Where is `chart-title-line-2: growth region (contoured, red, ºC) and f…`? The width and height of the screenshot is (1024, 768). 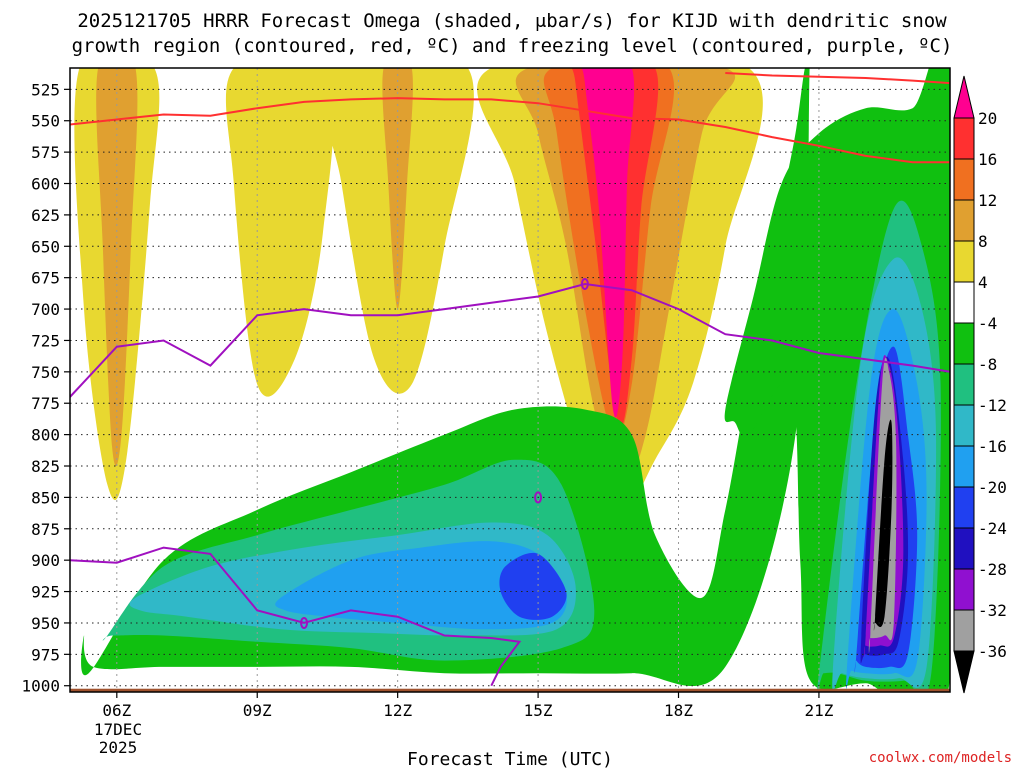
chart-title-line-2: growth region (contoured, red, ºC) and f… is located at coordinates (512, 46).